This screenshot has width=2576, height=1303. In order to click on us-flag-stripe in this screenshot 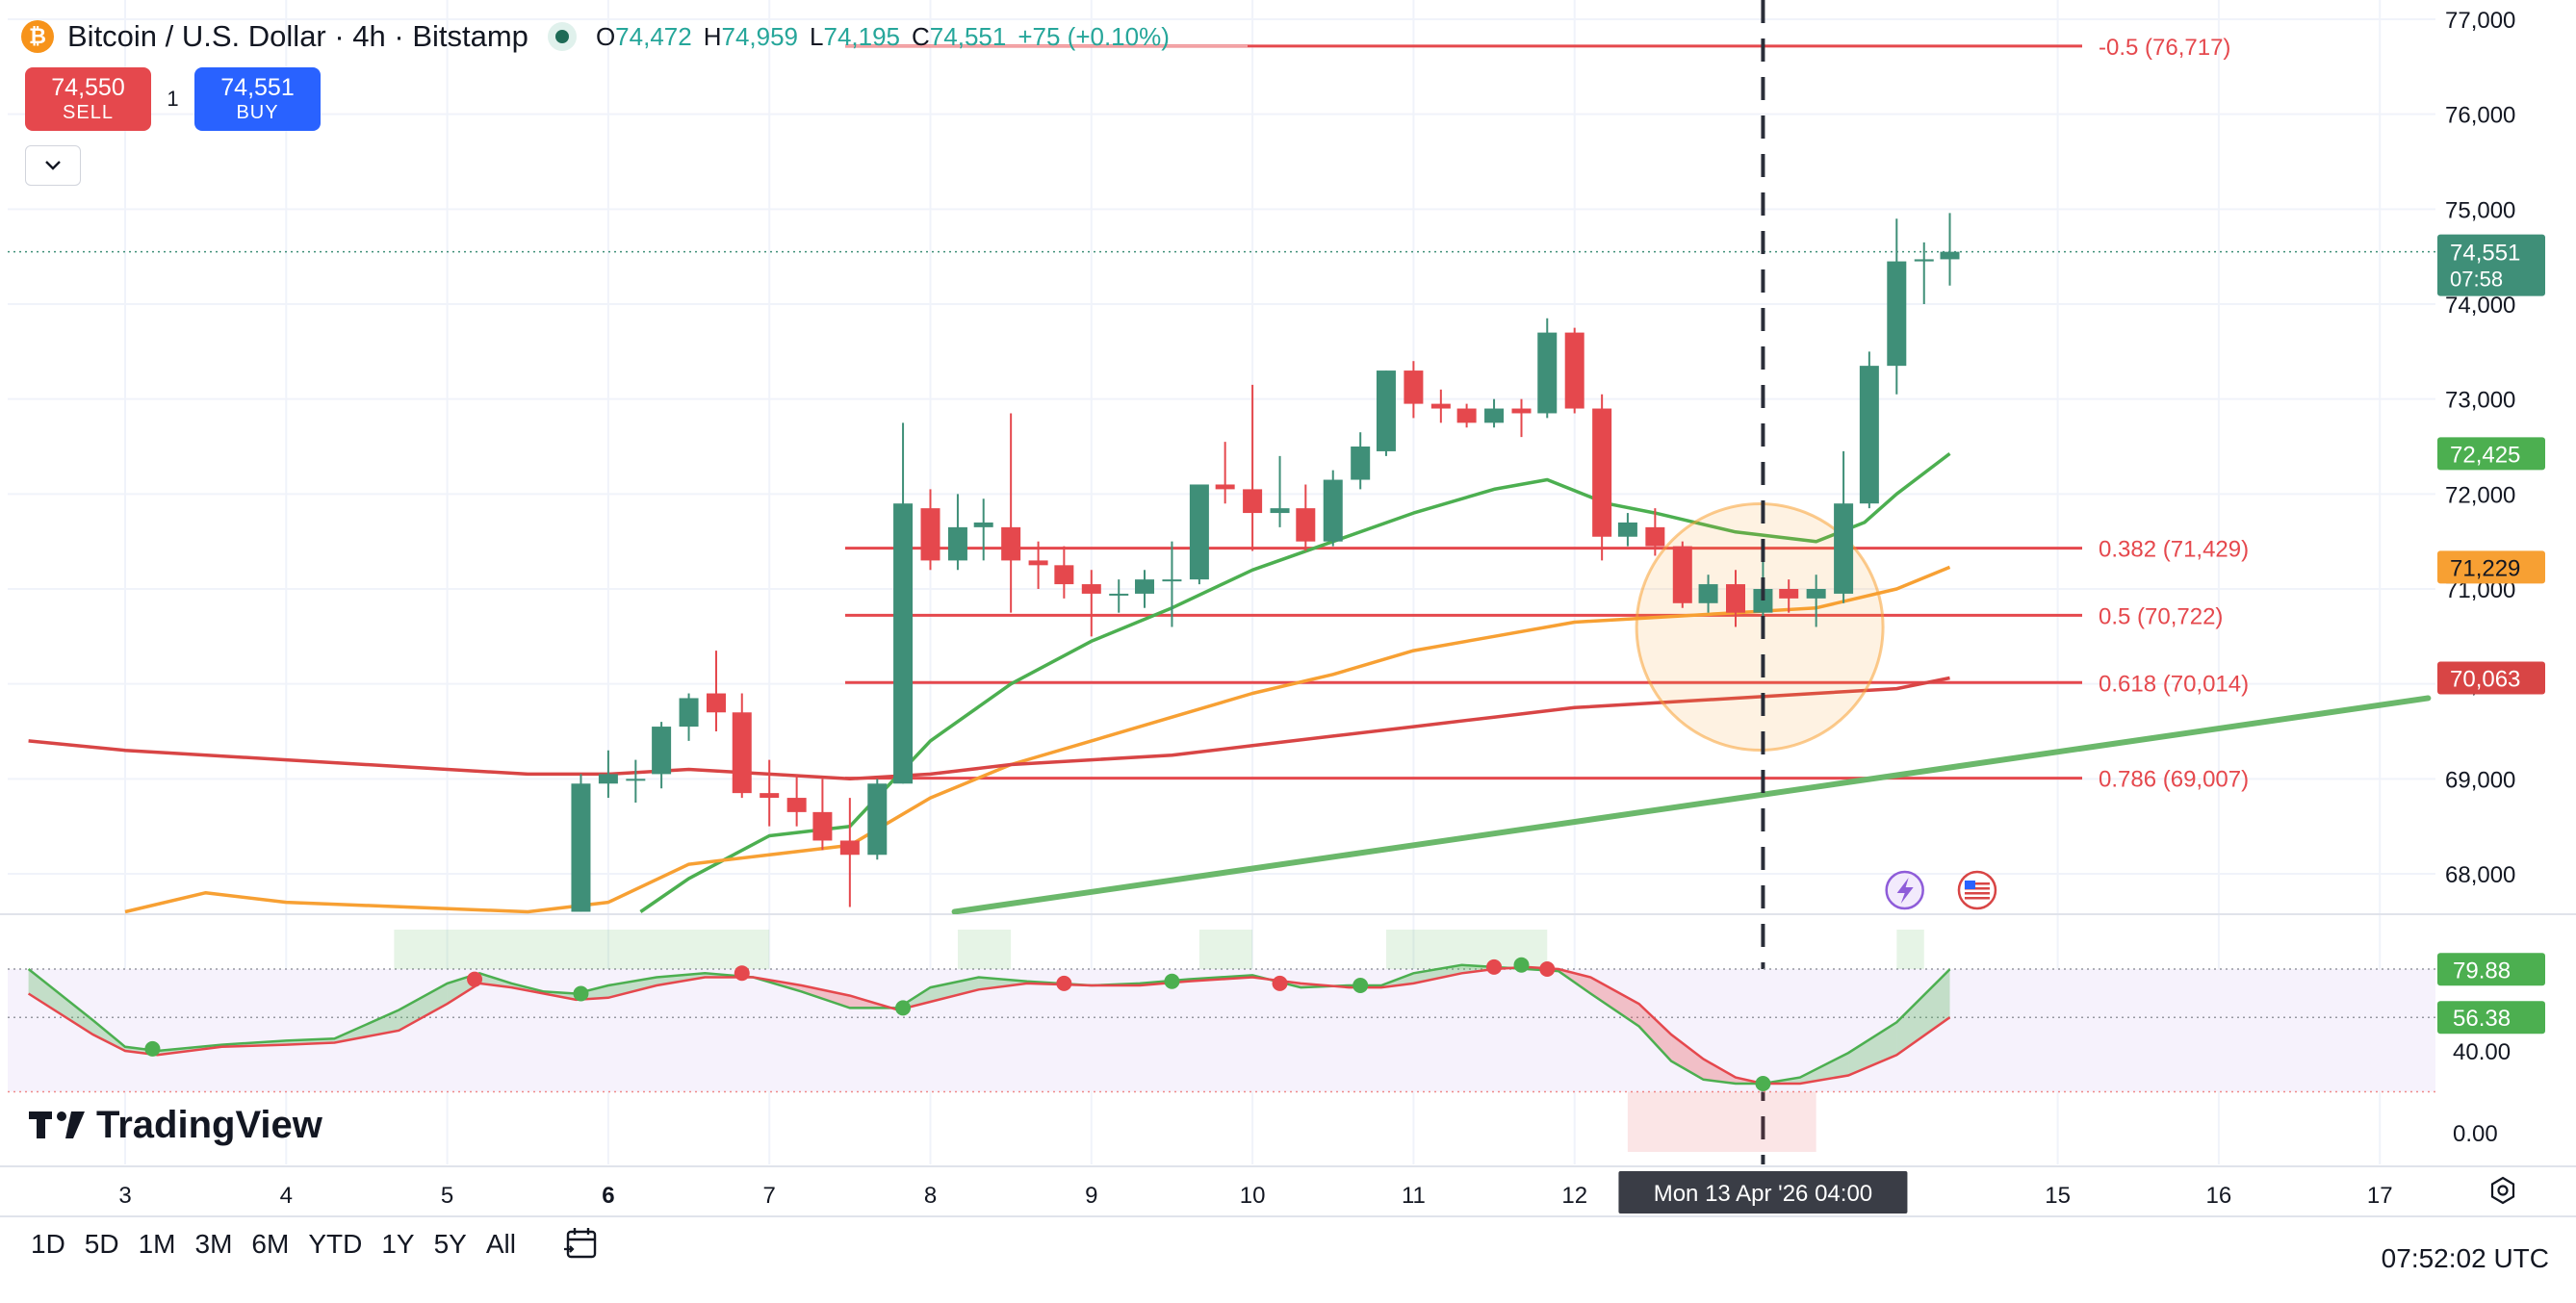, I will do `click(1977, 898)`.